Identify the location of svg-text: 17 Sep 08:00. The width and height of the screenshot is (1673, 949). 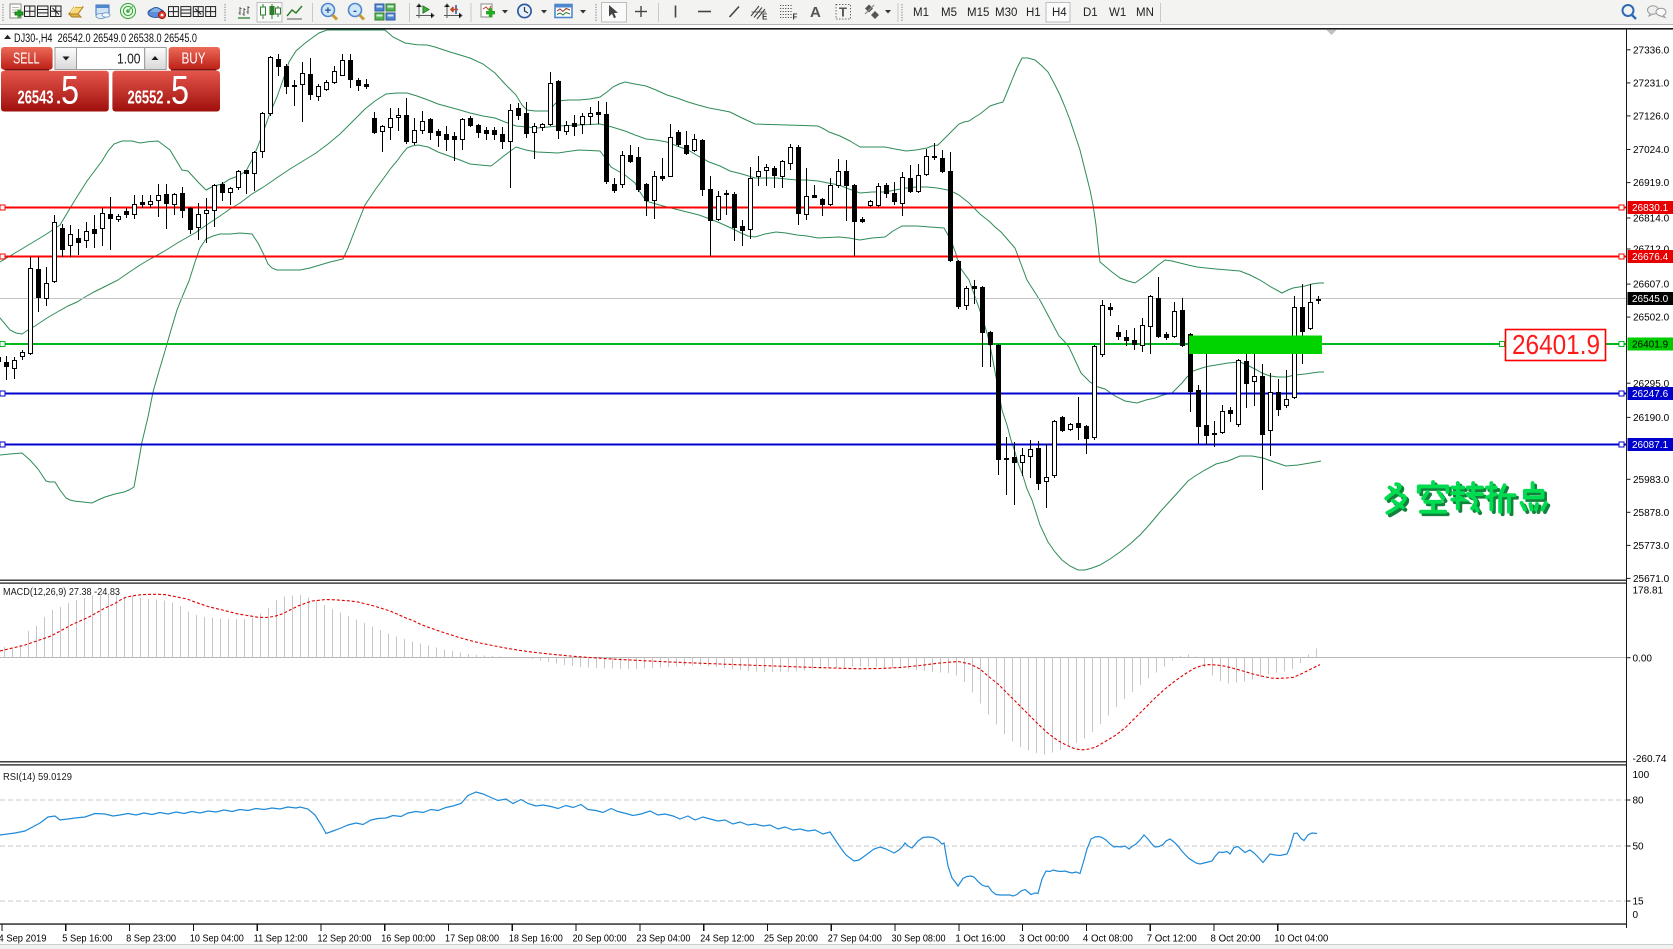
(472, 939).